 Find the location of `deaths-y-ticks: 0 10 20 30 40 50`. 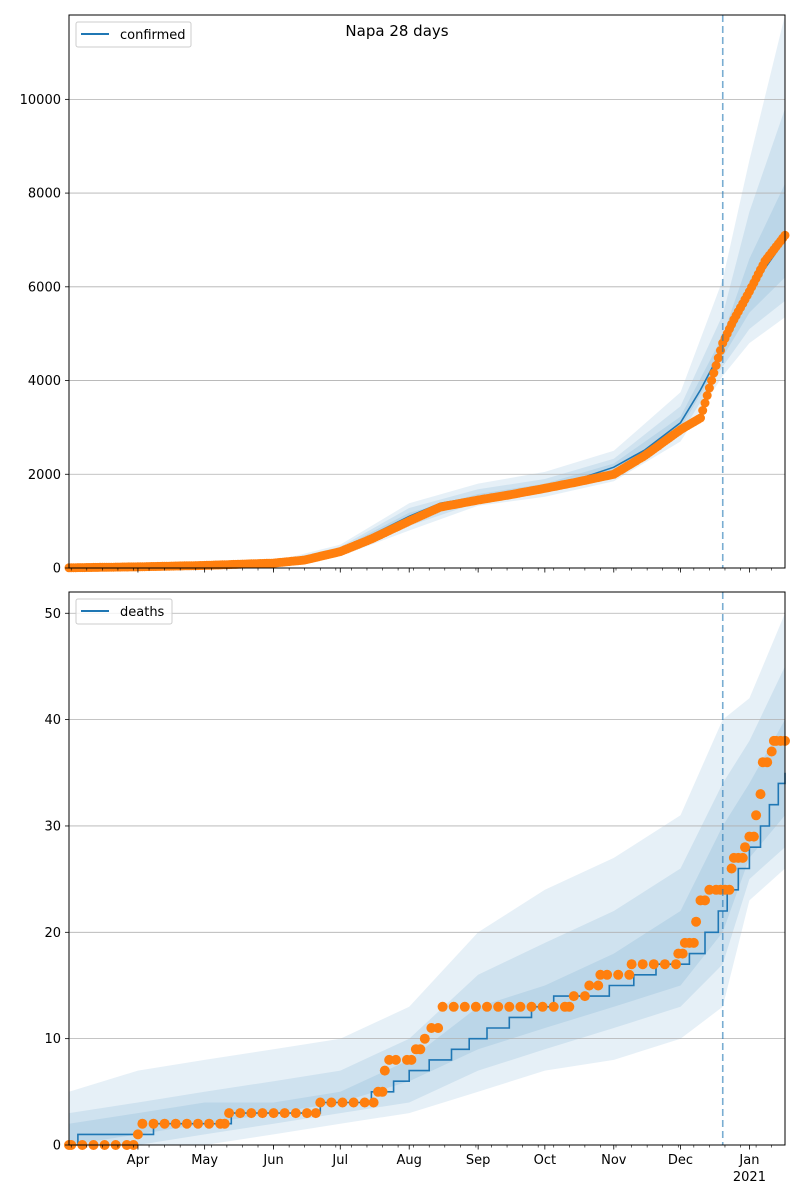

deaths-y-ticks: 0 10 20 30 40 50 is located at coordinates (56, 880).